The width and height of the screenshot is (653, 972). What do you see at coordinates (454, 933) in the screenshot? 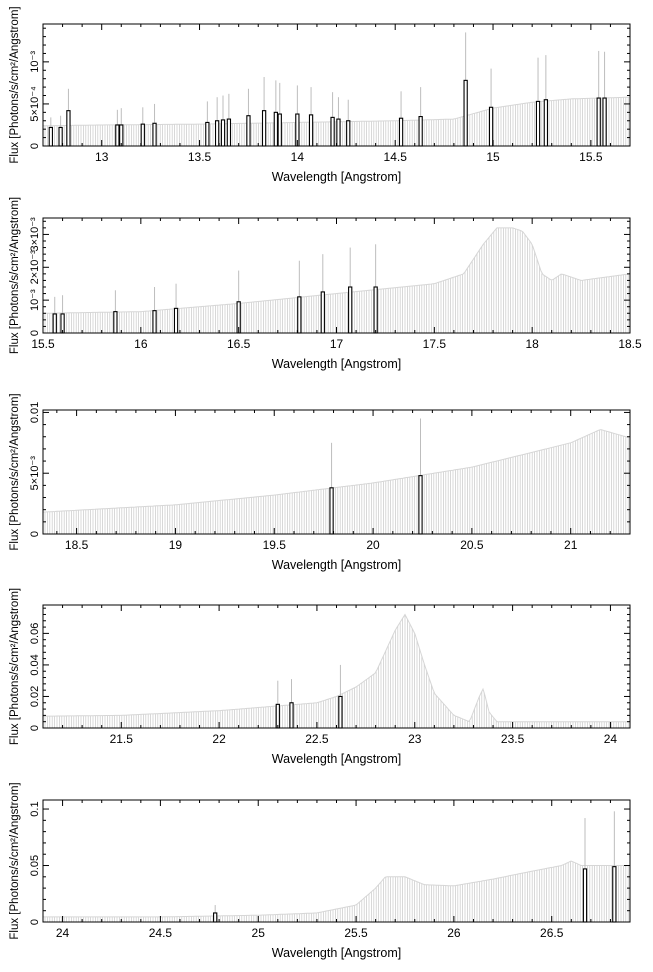
I see `x-tick-label: 26` at bounding box center [454, 933].